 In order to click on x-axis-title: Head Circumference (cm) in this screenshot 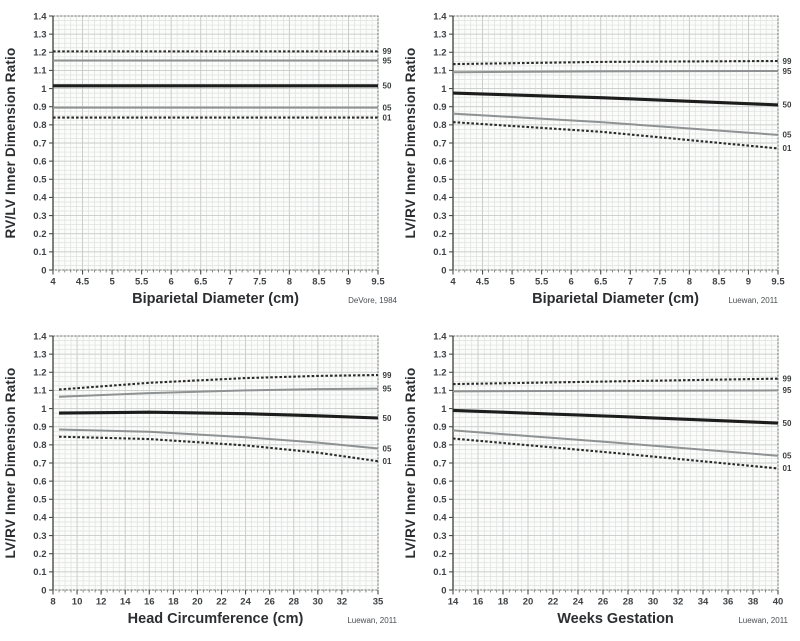, I will do `click(216, 619)`.